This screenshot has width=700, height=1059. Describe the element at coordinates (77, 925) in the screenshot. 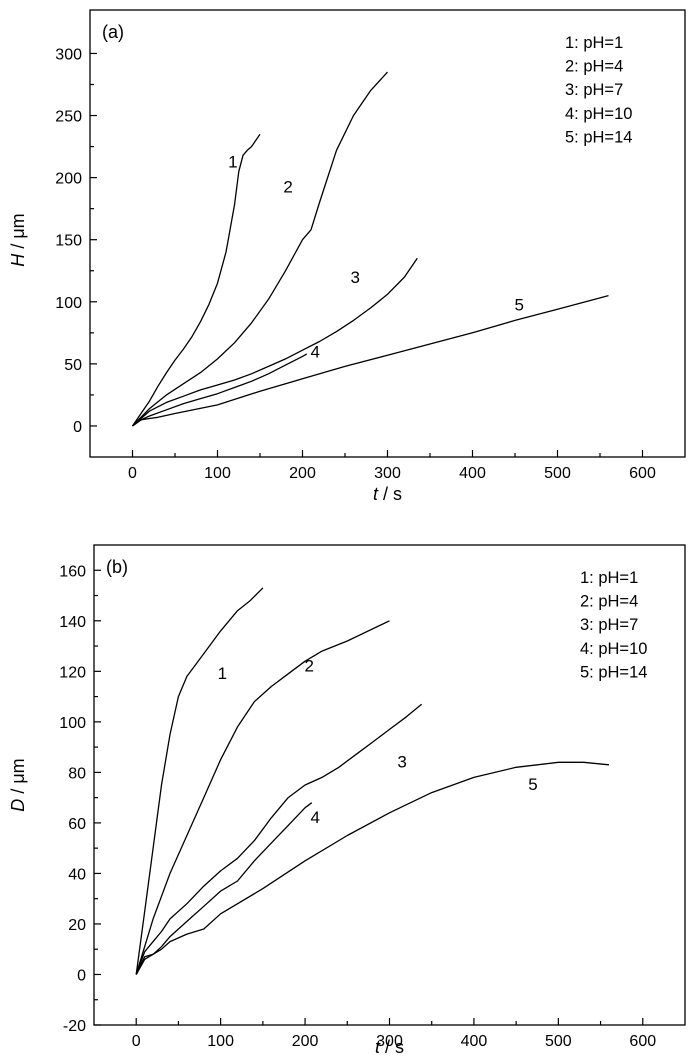

I see `y-tick-label: 20` at that location.